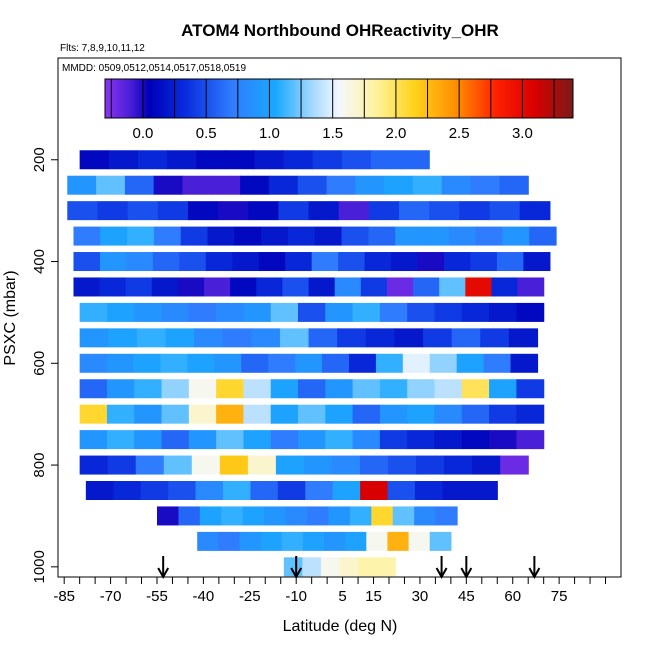 Image resolution: width=650 pixels, height=650 pixels. What do you see at coordinates (39, 159) in the screenshot?
I see `y-tick-label: 200` at bounding box center [39, 159].